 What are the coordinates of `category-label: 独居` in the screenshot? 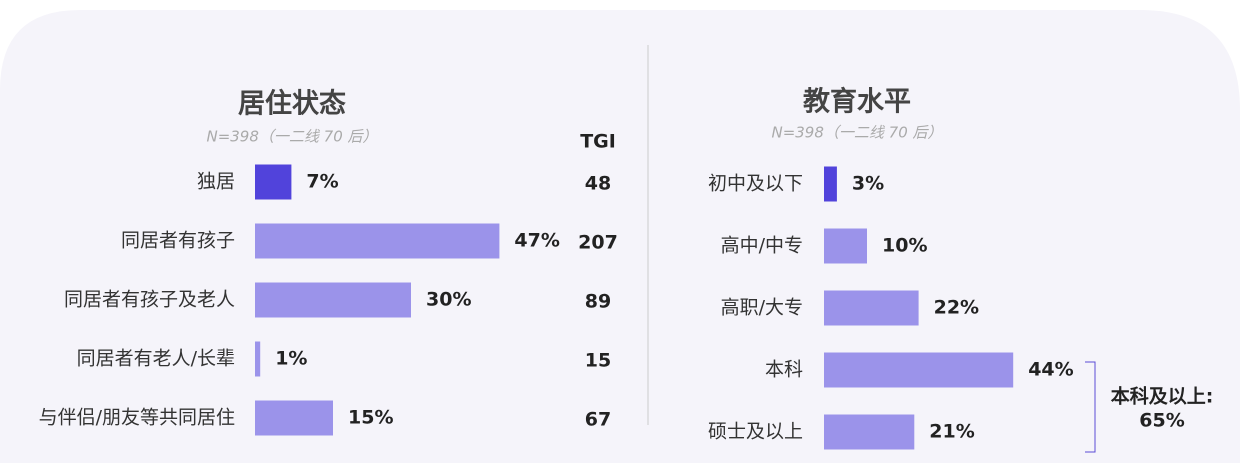 It's located at (216, 182).